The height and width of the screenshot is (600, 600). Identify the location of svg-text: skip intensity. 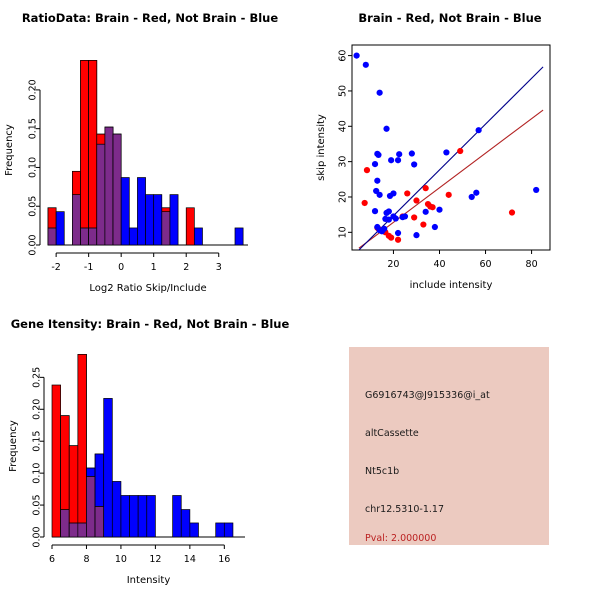
(321, 147).